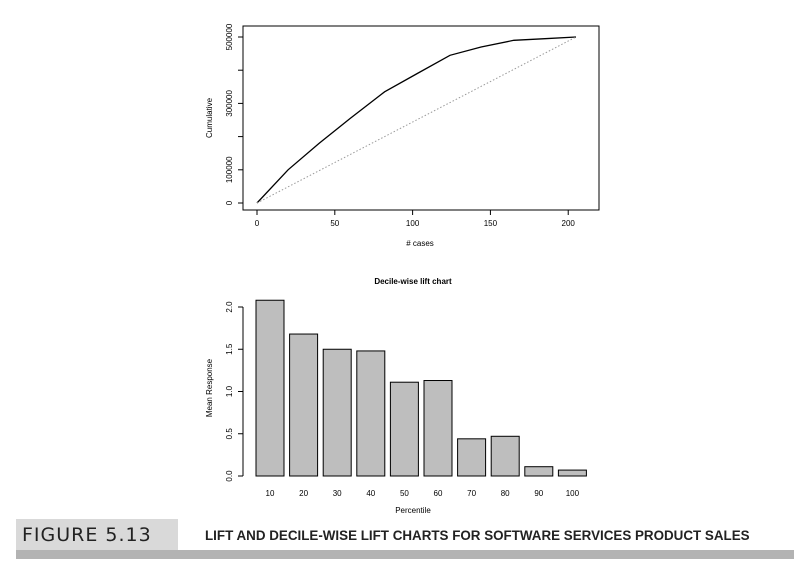 The height and width of the screenshot is (578, 810). What do you see at coordinates (438, 493) in the screenshot?
I see `decile-x-tick-label: 60` at bounding box center [438, 493].